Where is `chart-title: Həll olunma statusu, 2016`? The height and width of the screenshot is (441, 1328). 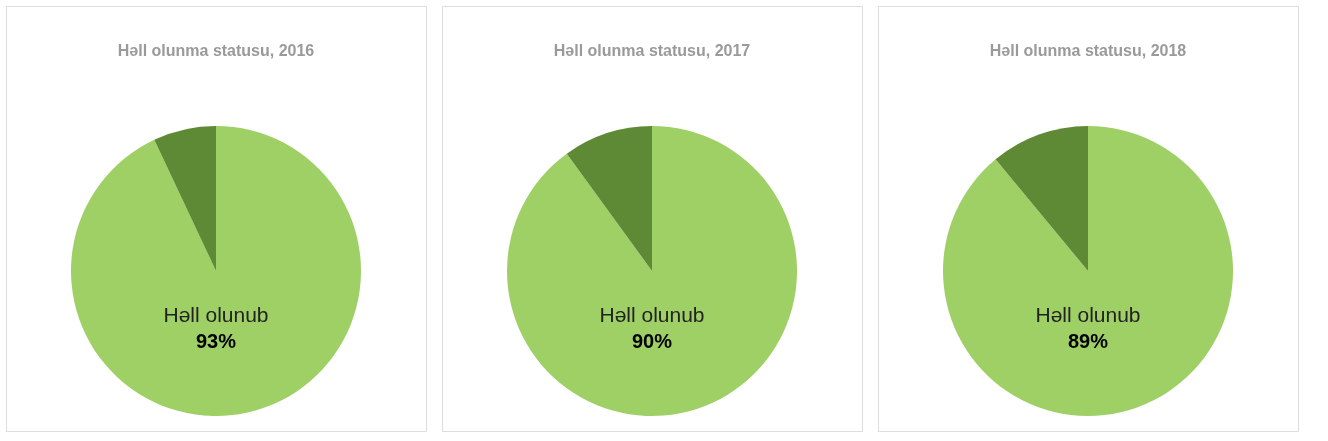
chart-title: Həll olunma statusu, 2016 is located at coordinates (216, 50).